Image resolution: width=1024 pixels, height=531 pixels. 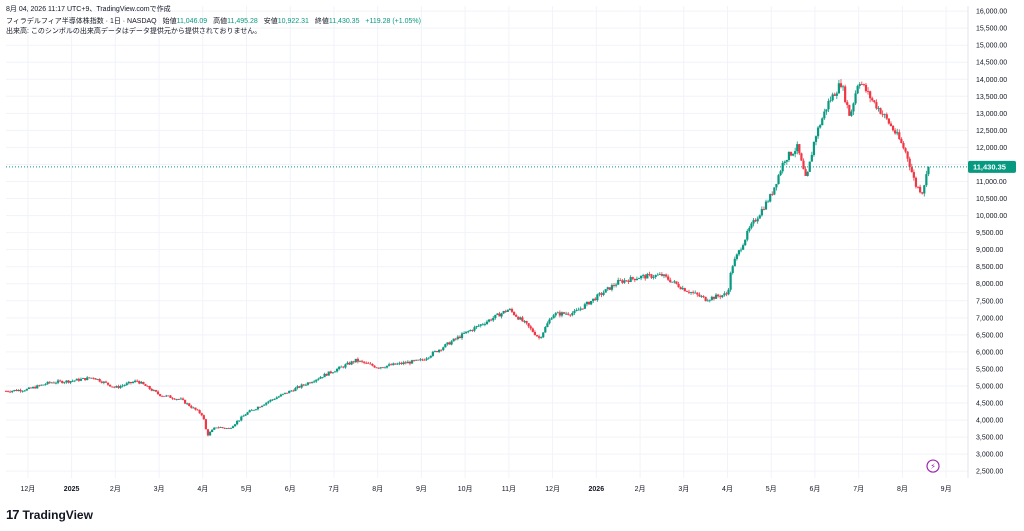 What do you see at coordinates (81, 21) in the screenshot?
I see `symbol-name: フィラデルフィア半導体株指数 · 1日 · NASDAQ` at bounding box center [81, 21].